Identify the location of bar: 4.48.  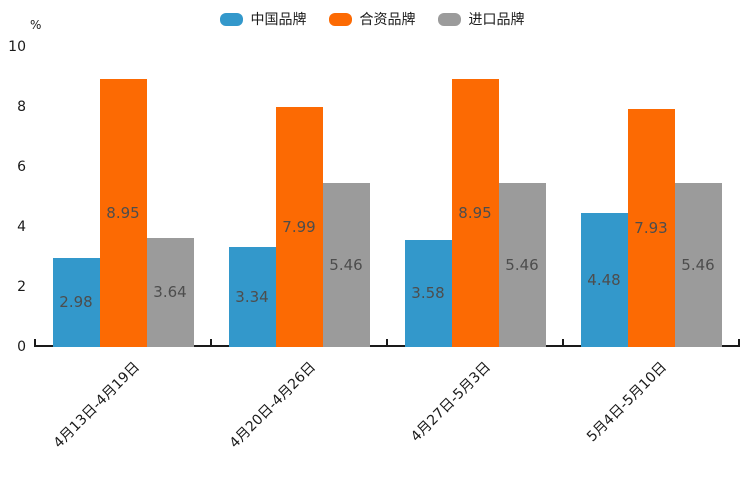
(604, 279).